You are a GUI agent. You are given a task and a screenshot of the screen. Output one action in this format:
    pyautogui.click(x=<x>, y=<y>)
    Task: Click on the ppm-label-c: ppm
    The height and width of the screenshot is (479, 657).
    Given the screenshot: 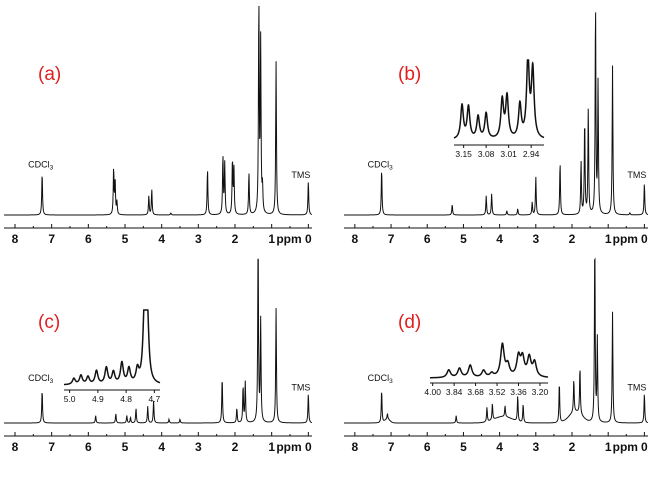 What is the action you would take?
    pyautogui.click(x=288, y=447)
    